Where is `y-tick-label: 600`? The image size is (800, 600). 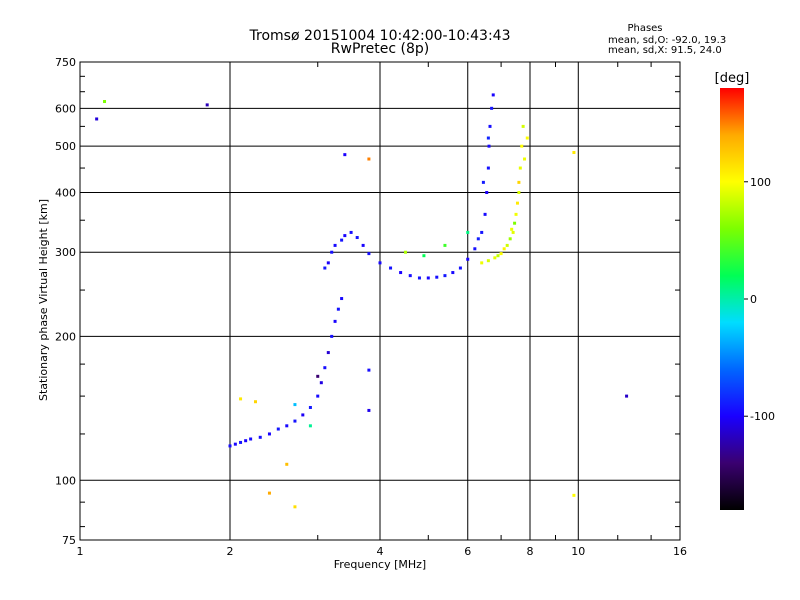 y-tick-label: 600 is located at coordinates (65, 108).